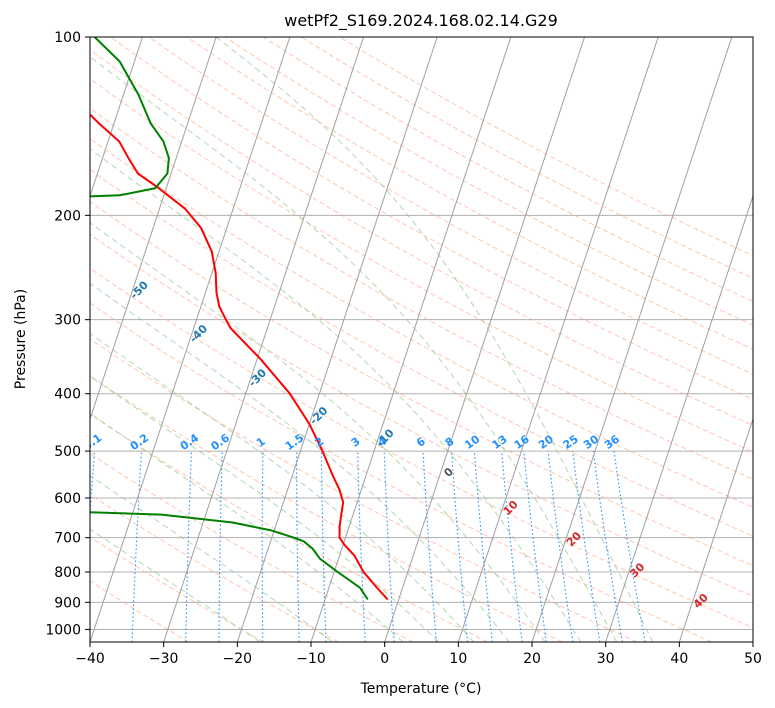 Image resolution: width=775 pixels, height=708 pixels. What do you see at coordinates (67, 603) in the screenshot?
I see `y-tick-label: 900` at bounding box center [67, 603].